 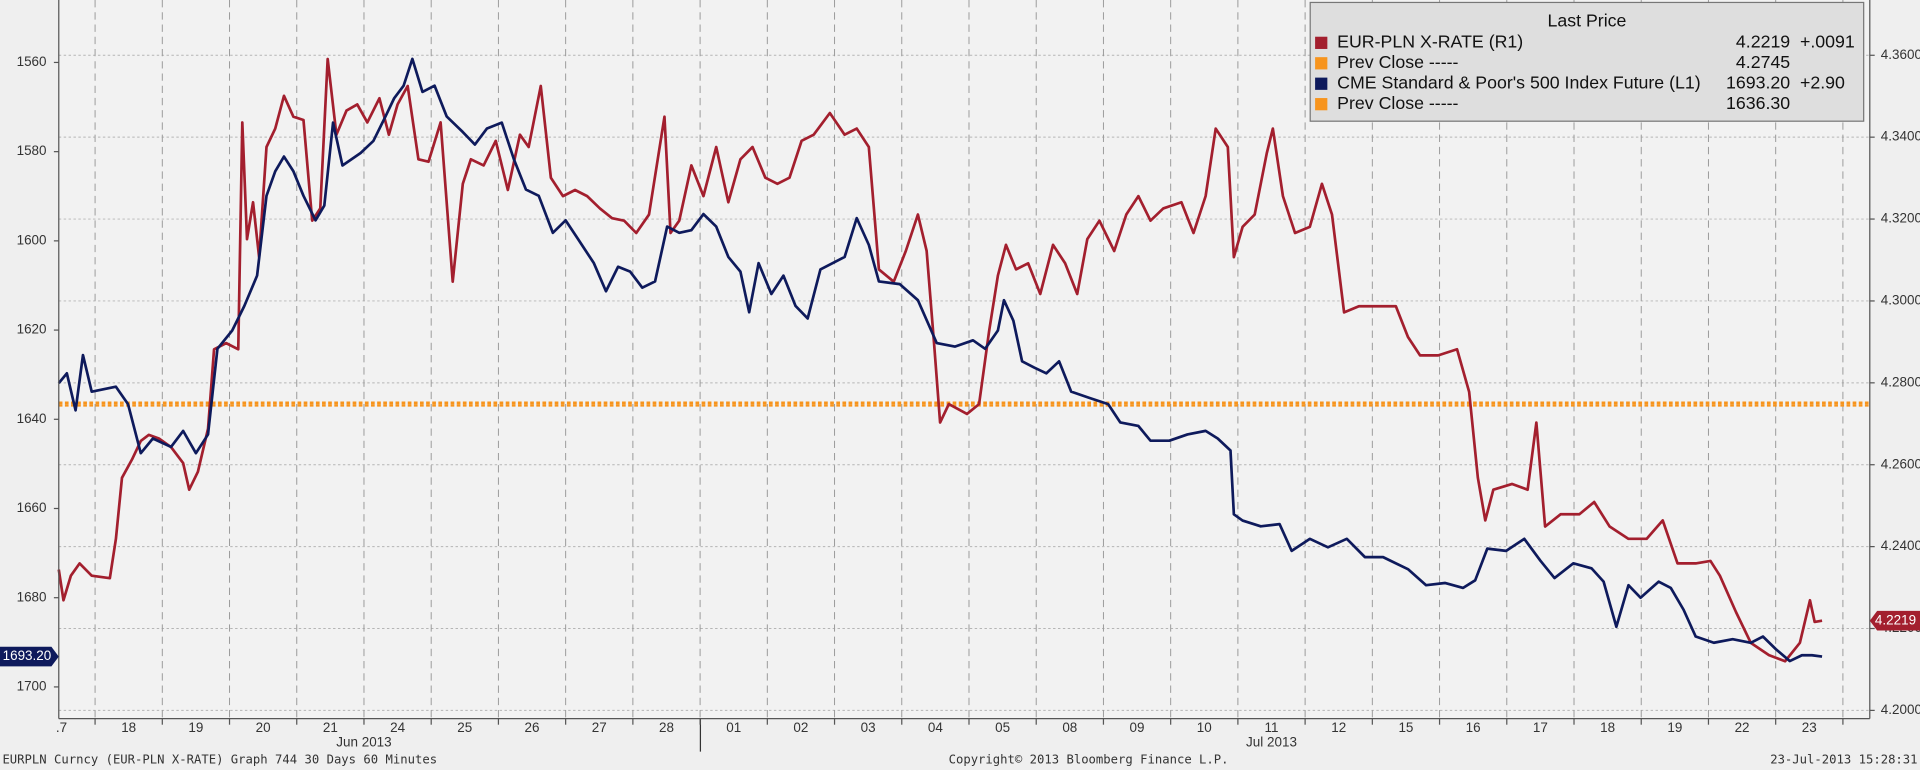 I want to click on y2-tick-label: 4.3200, so click(x=1900, y=218).